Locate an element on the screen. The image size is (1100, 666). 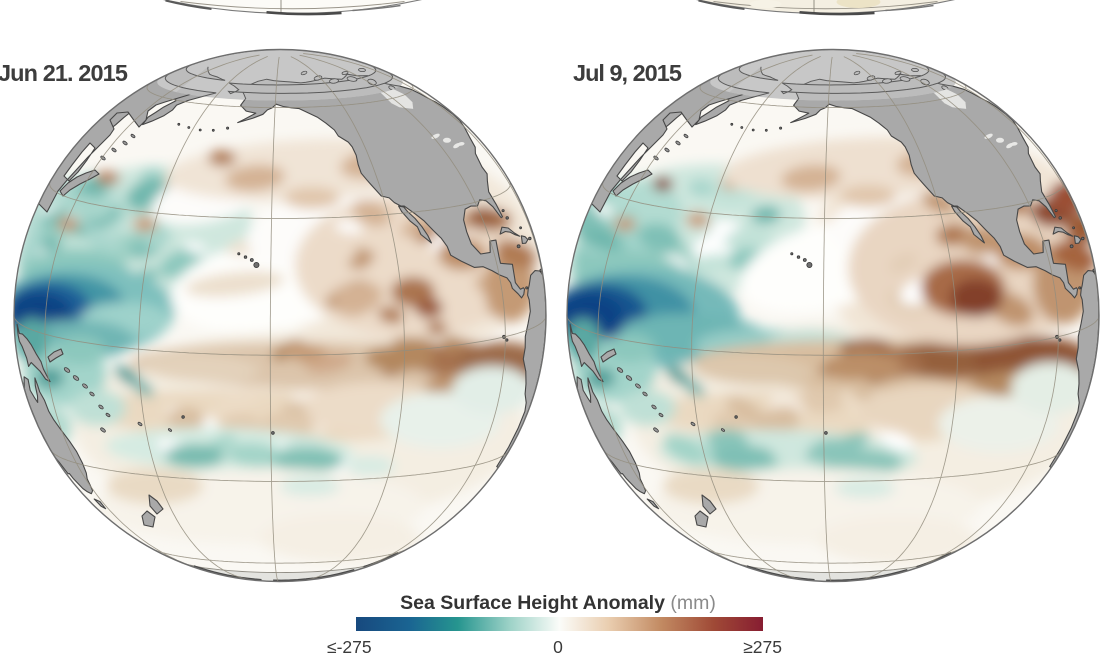
svg-text: ≥275 is located at coordinates (762, 647).